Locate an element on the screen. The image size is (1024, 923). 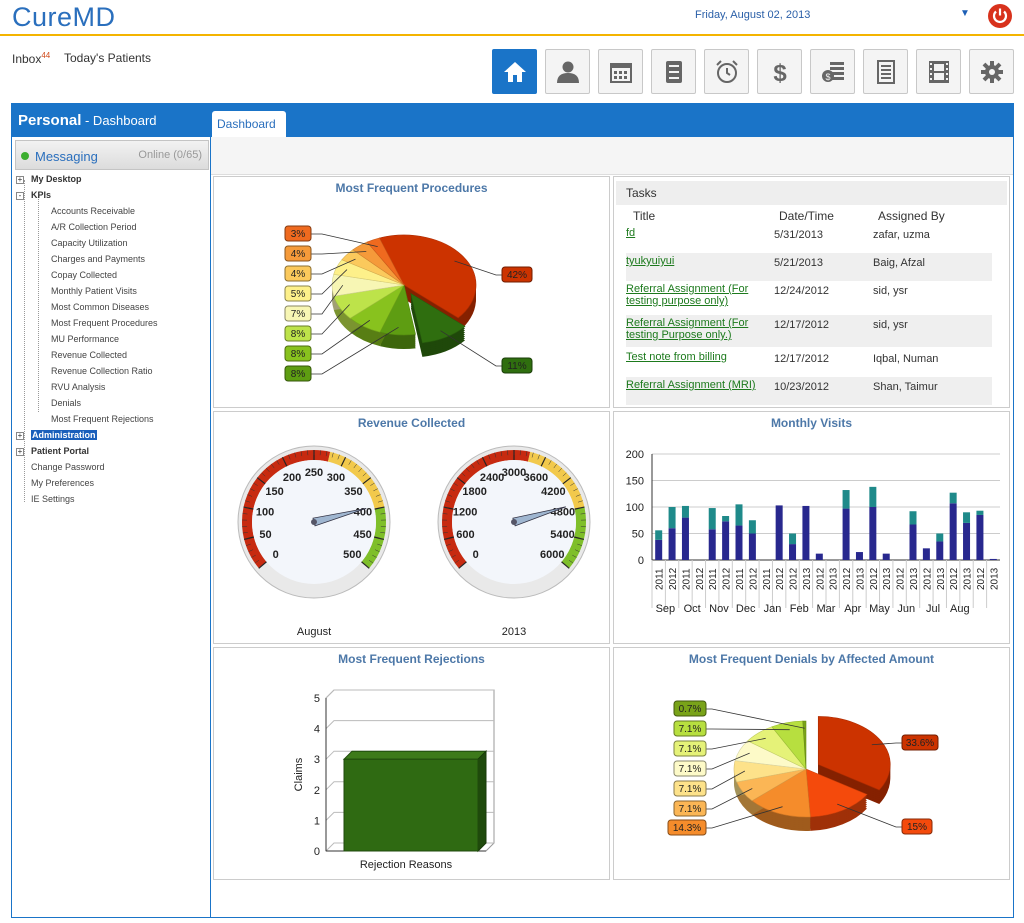
records-button is located at coordinates (673, 71).